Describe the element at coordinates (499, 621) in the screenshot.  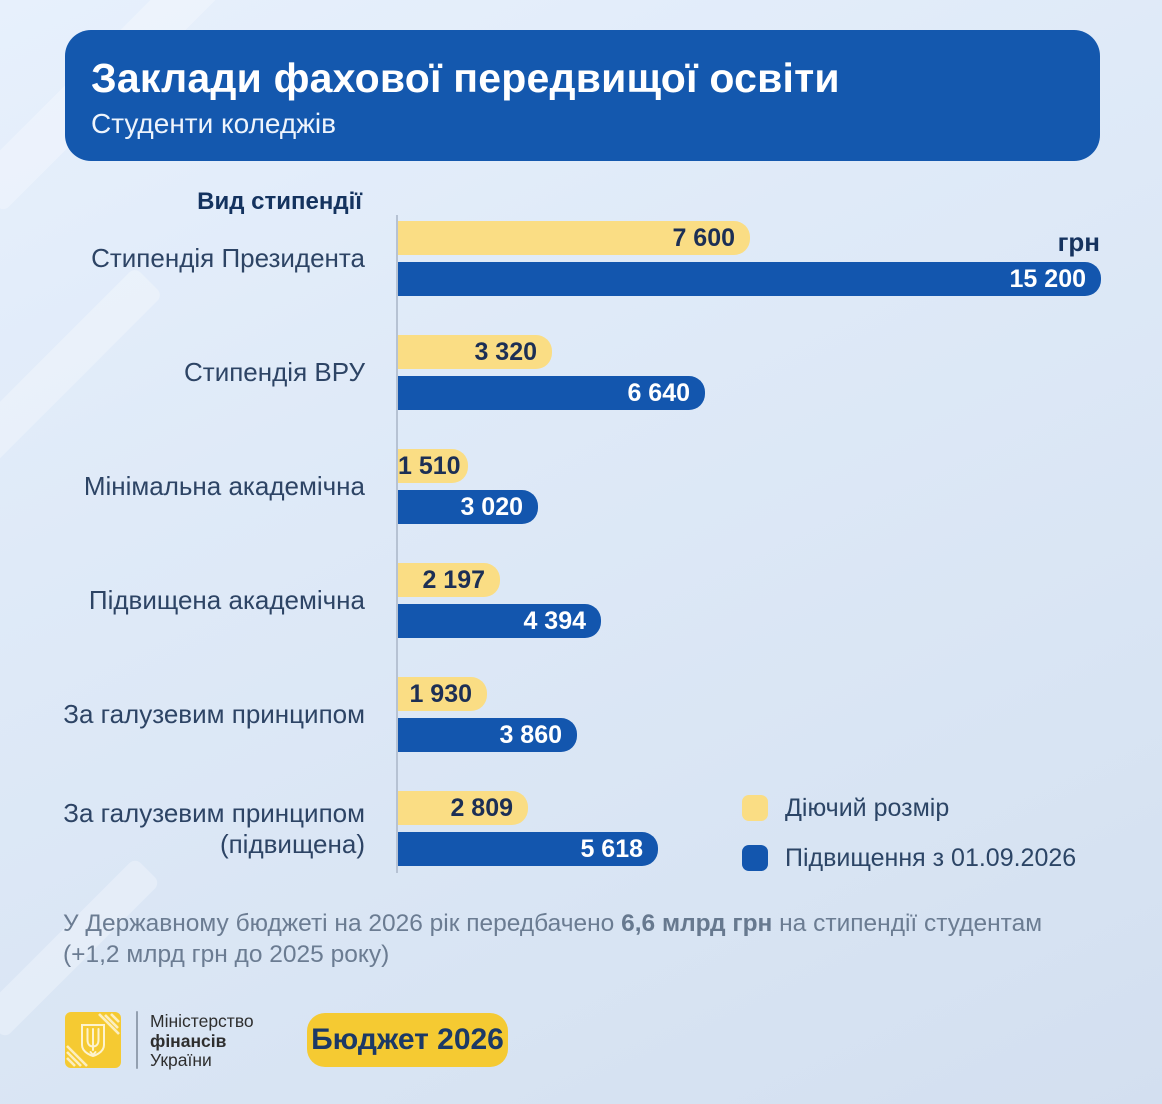
I see `bar-increase-2026: 4 394` at that location.